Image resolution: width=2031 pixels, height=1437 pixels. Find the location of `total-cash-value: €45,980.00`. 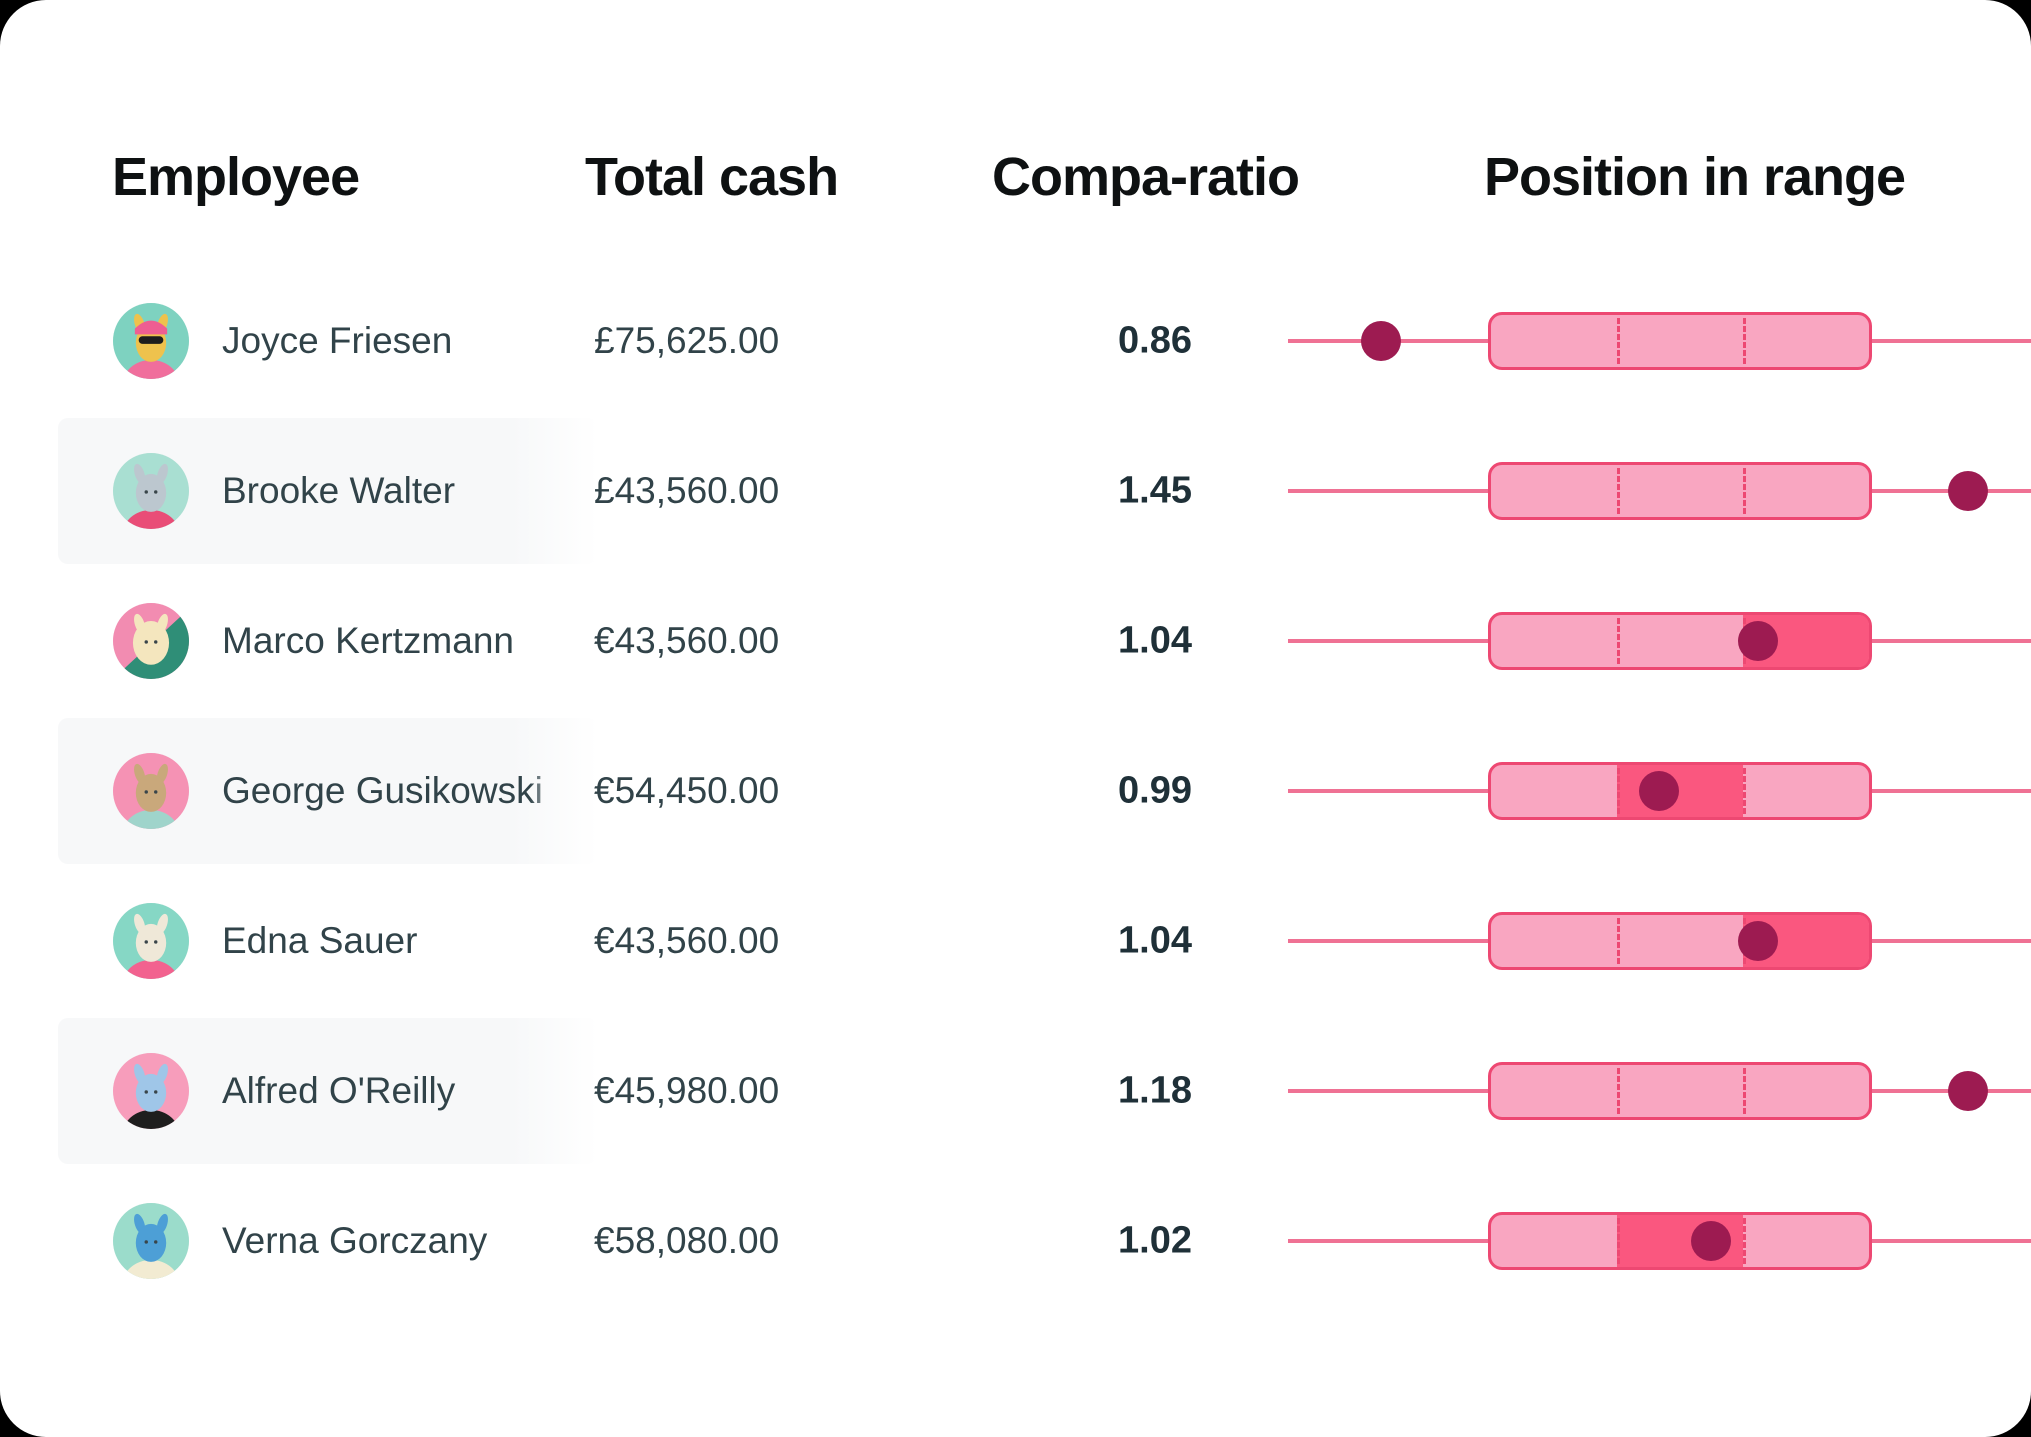

total-cash-value: €45,980.00 is located at coordinates (687, 1090).